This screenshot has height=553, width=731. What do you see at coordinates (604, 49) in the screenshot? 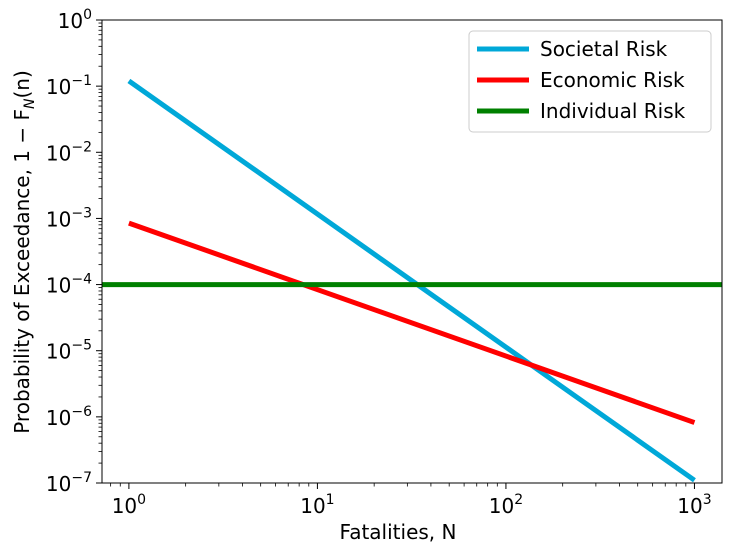
I see `legend-label-societal-risk: Societal Risk` at bounding box center [604, 49].